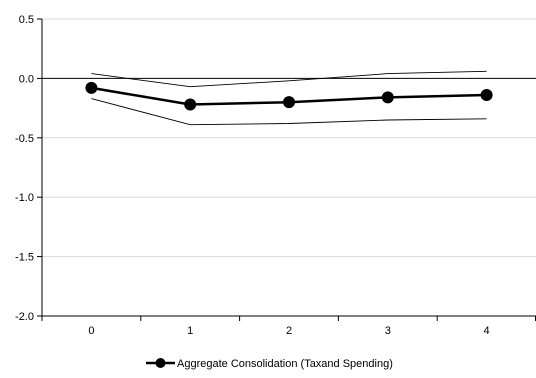  What do you see at coordinates (289, 331) in the screenshot?
I see `x-tick-label-2: 2` at bounding box center [289, 331].